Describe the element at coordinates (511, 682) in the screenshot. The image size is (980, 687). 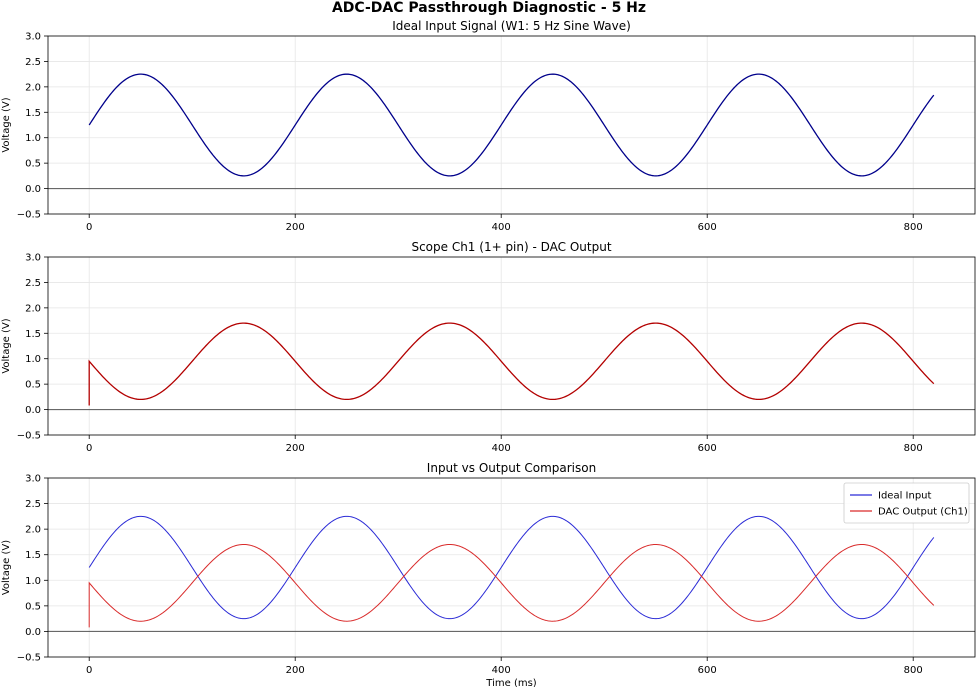
I see `x-axis-label: Time (ms)` at that location.